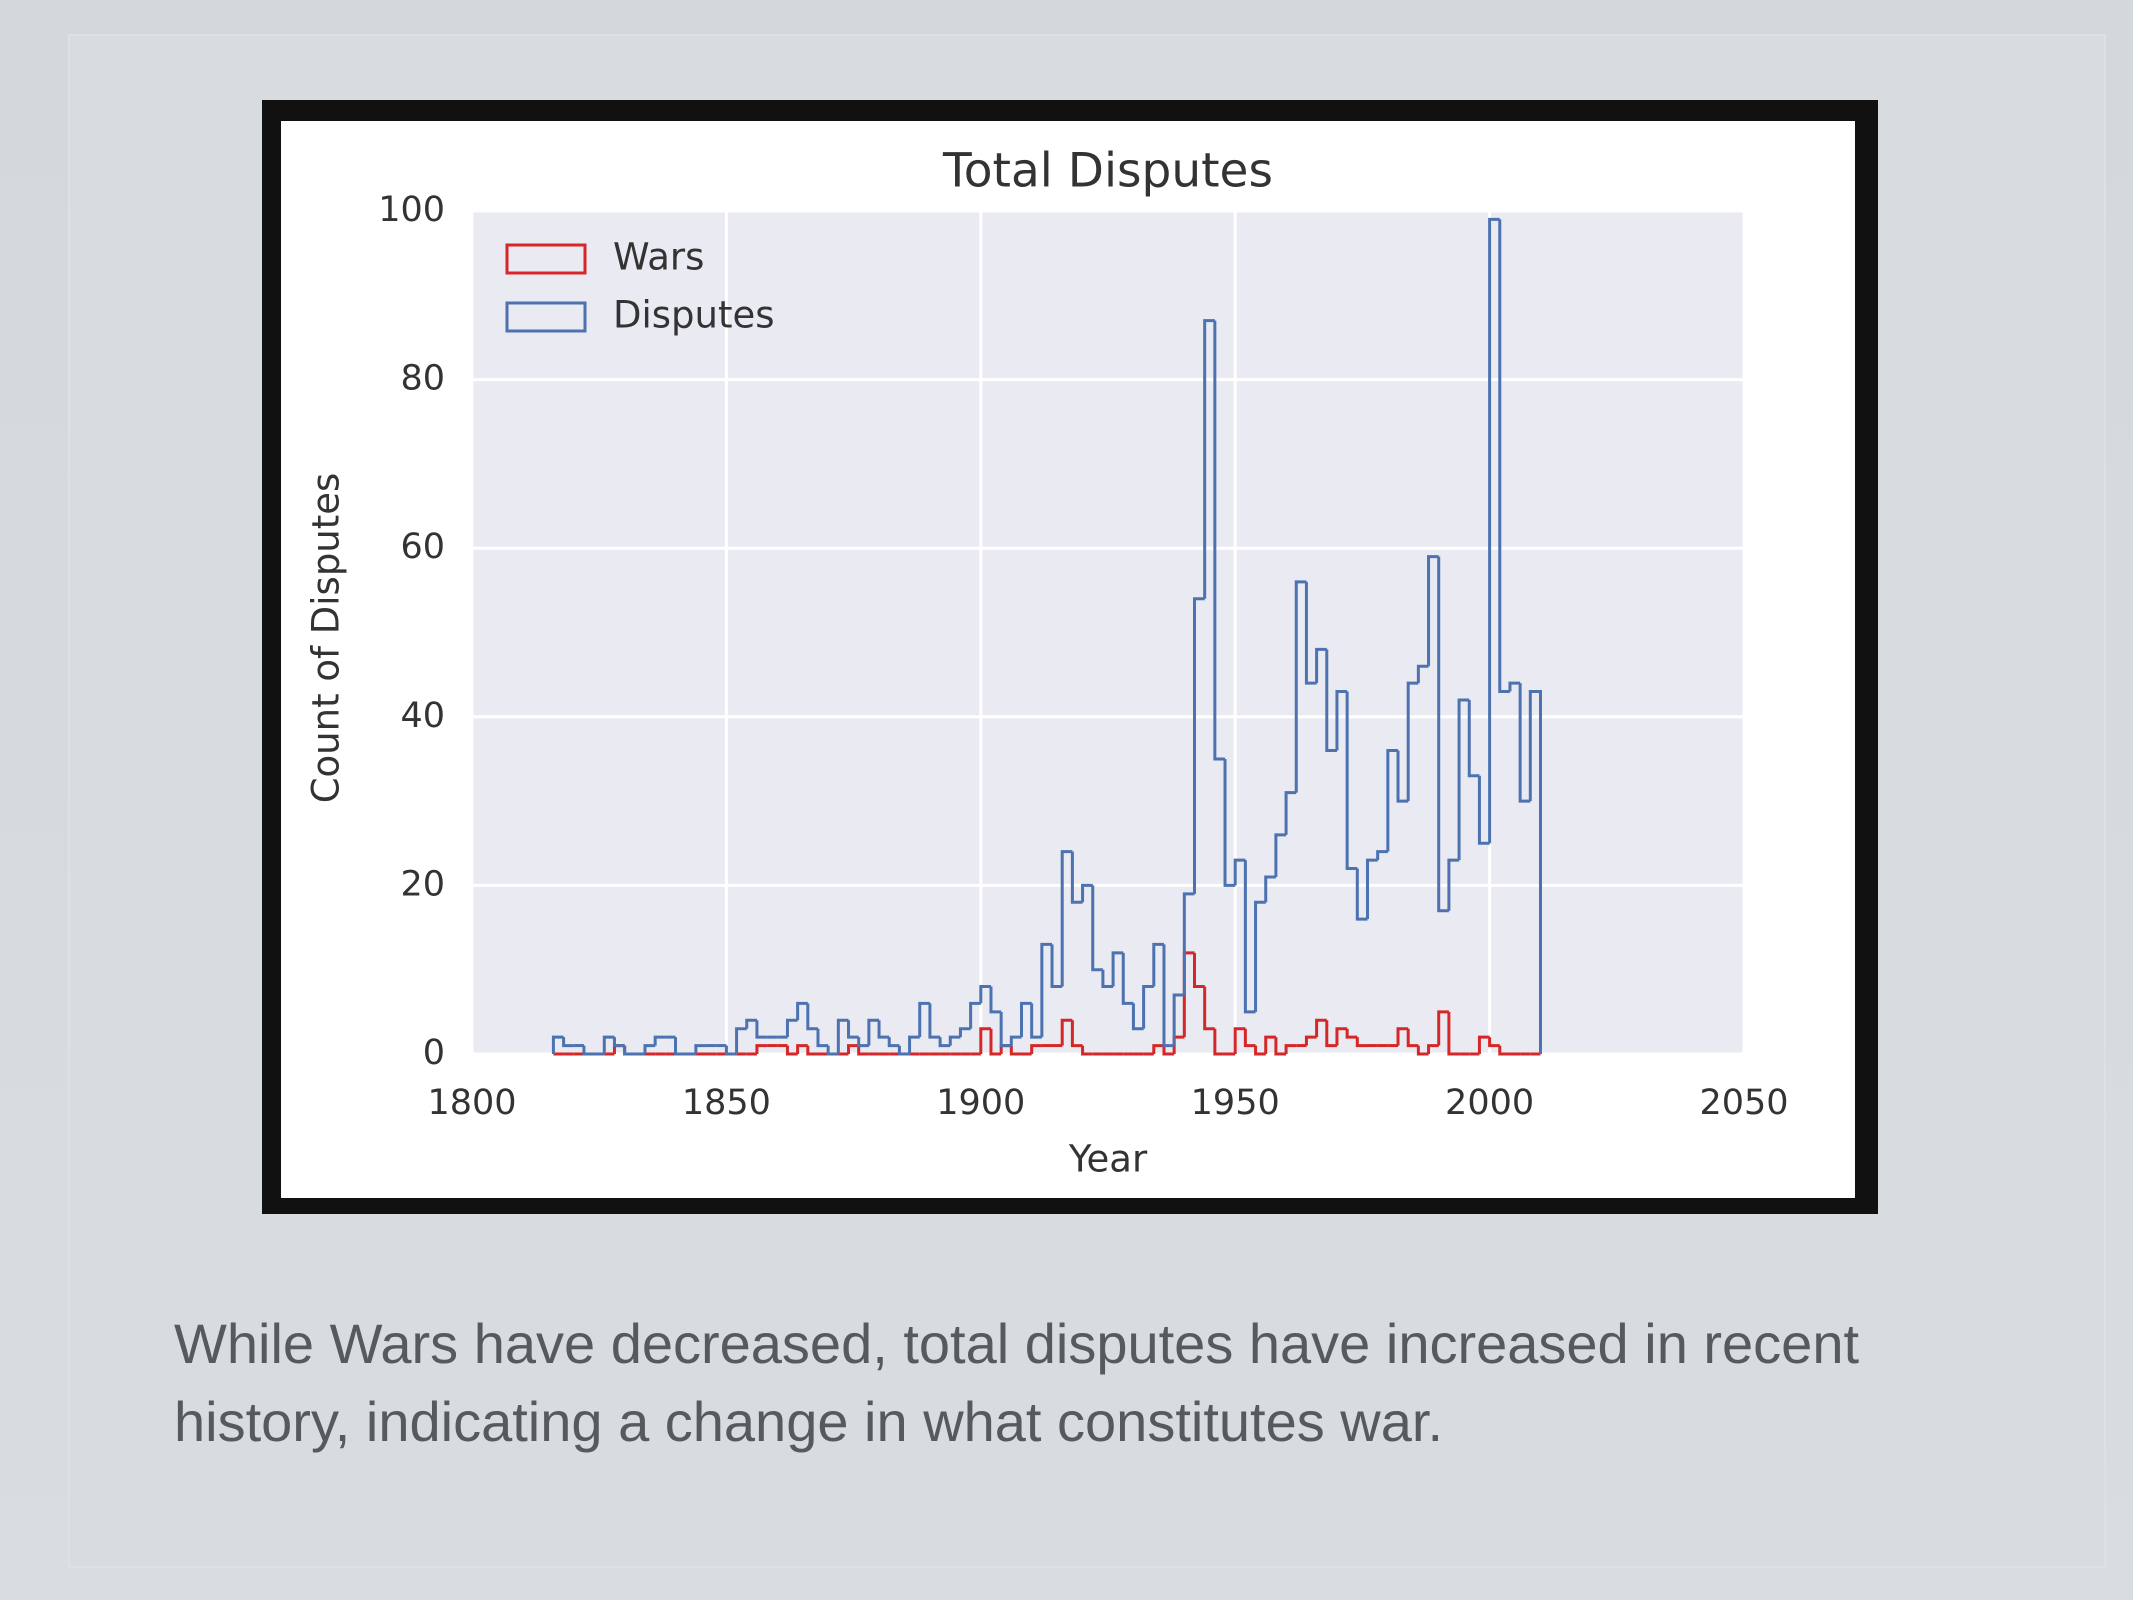  Describe the element at coordinates (1107, 171) in the screenshot. I see `chart-title: Total Disputes` at that location.